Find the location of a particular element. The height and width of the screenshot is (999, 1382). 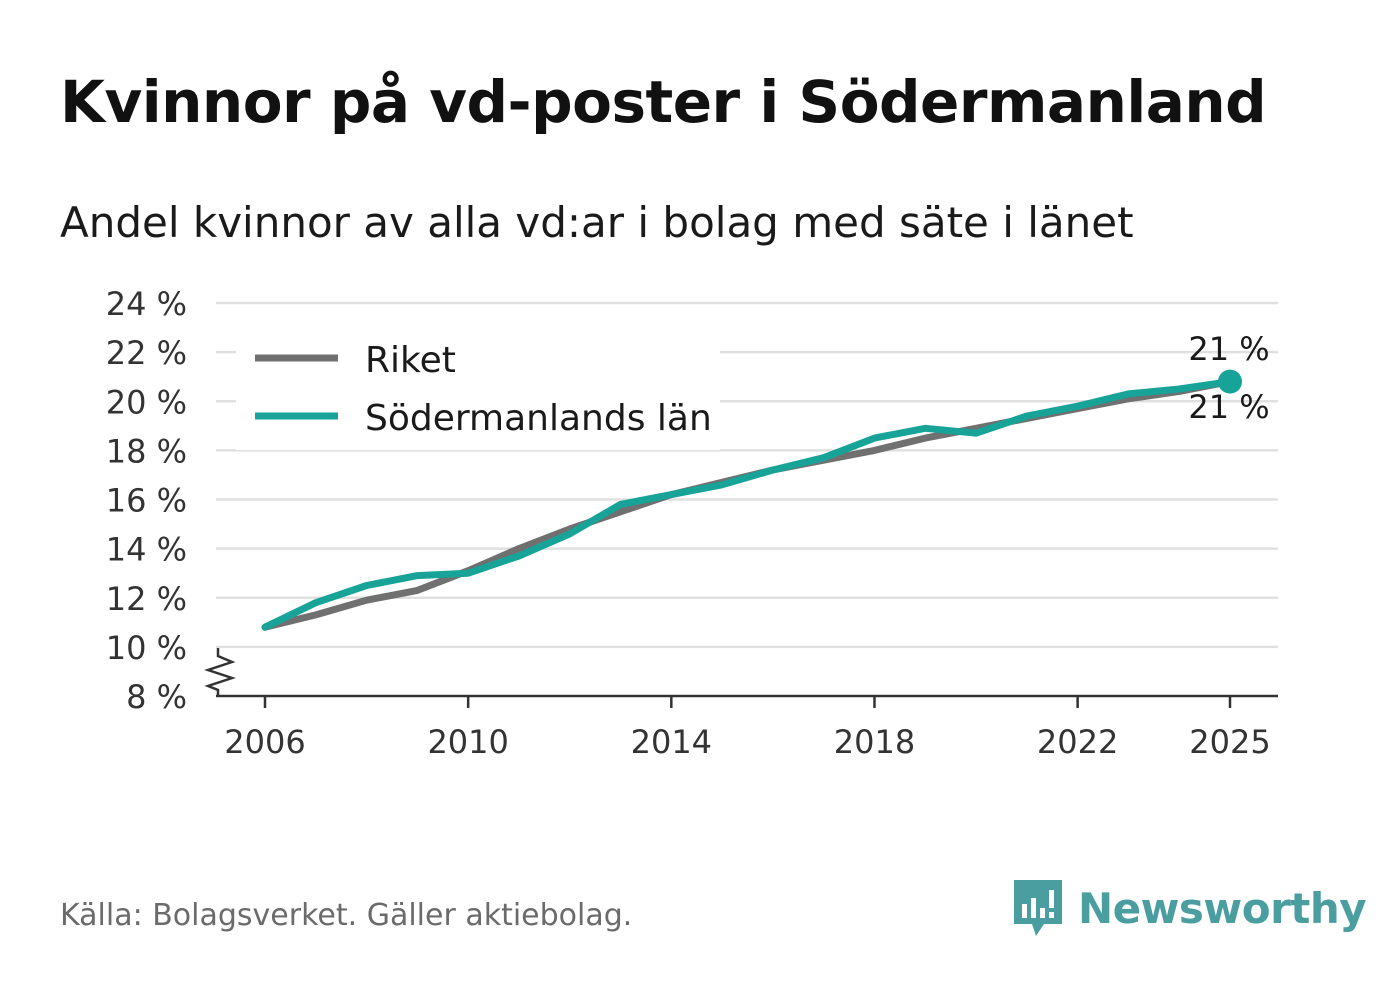

newsworthy-logo: Newsworthy is located at coordinates (1188, 908).